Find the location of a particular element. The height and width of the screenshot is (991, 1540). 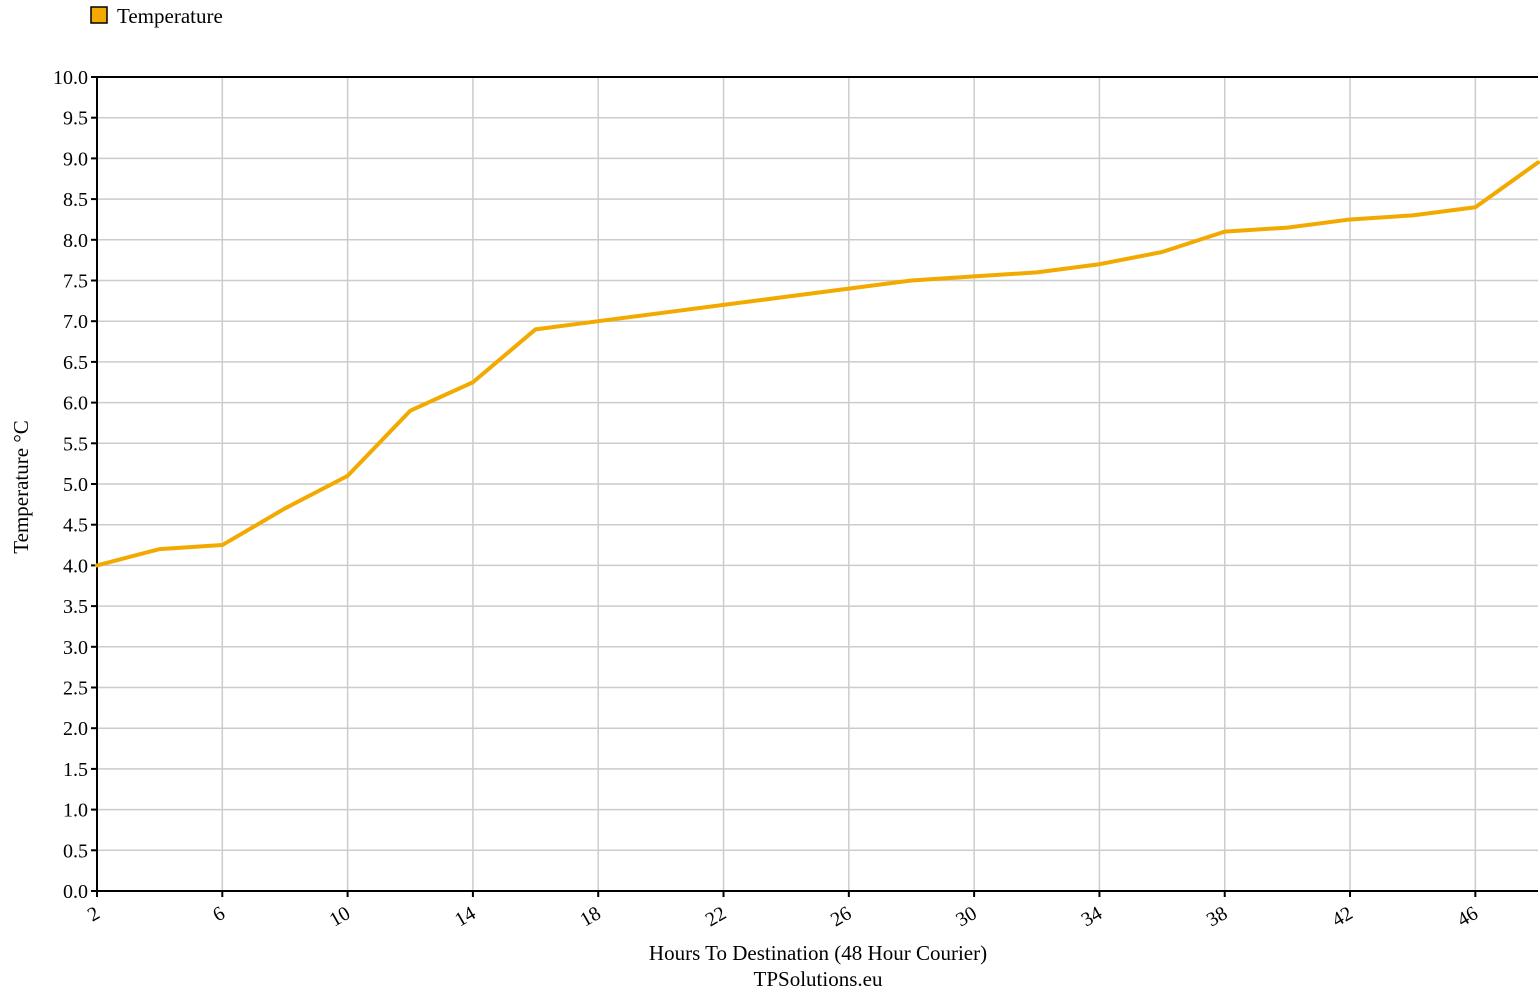

x-tick-label: 46 is located at coordinates (1468, 916).